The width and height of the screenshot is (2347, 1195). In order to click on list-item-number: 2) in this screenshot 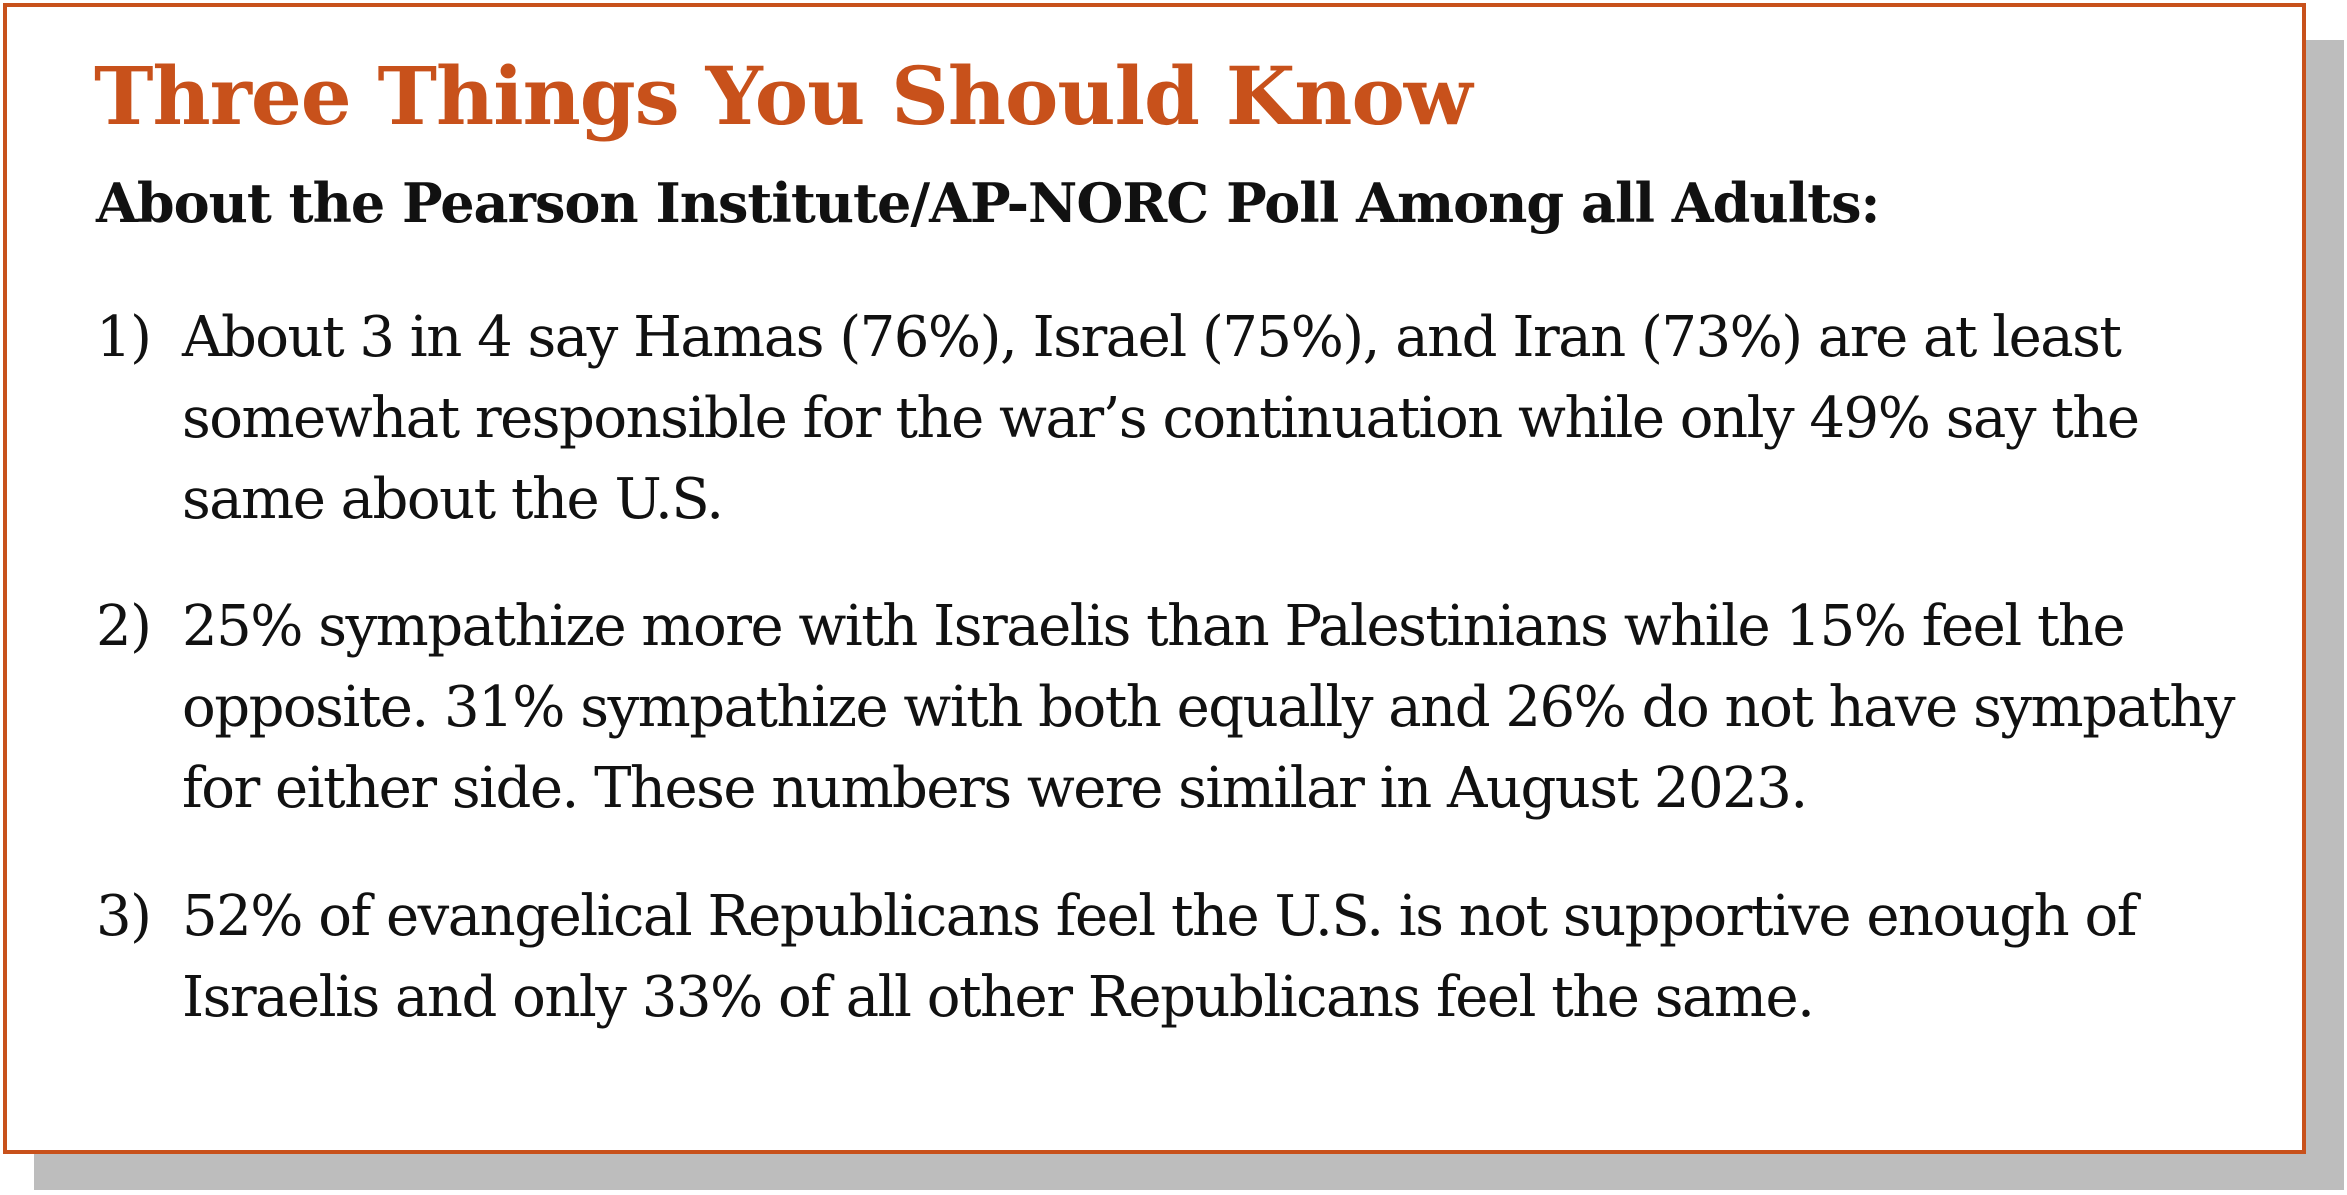, I will do `click(124, 626)`.